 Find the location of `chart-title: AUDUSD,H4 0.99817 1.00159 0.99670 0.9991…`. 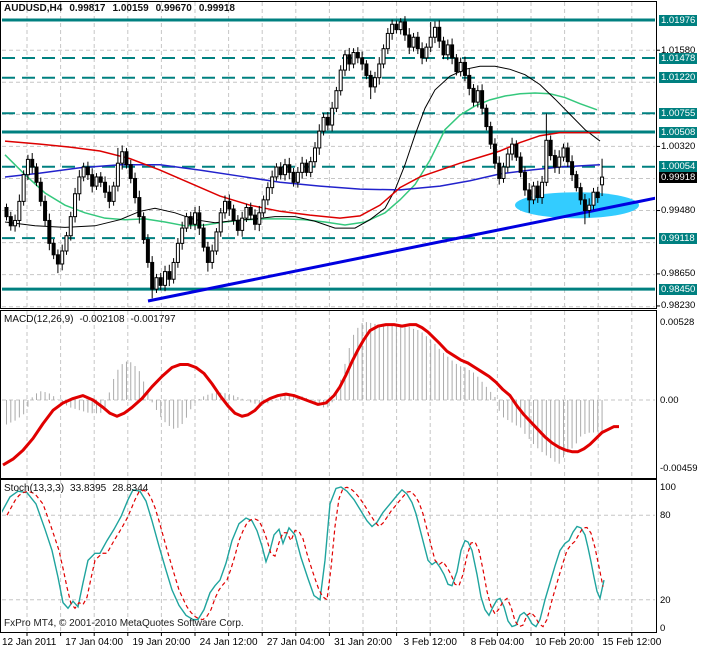

chart-title: AUDUSD,H4 0.99817 1.00159 0.99670 0.9991… is located at coordinates (119, 9).